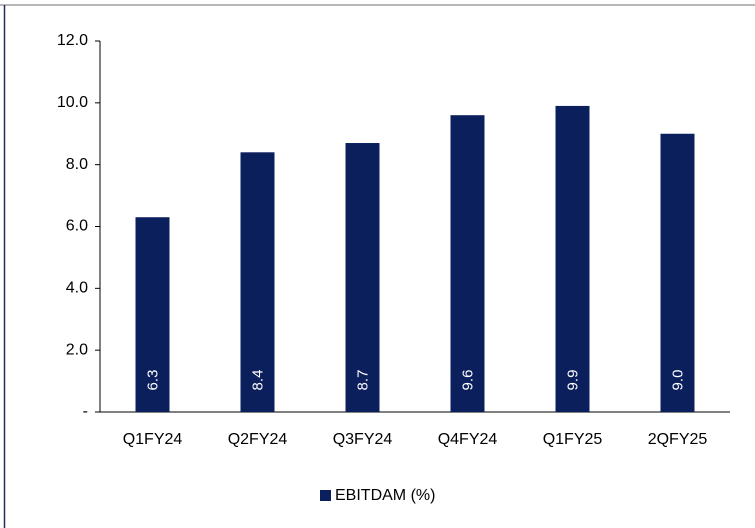 The height and width of the screenshot is (528, 755). I want to click on value-label: 9.9, so click(572, 380).